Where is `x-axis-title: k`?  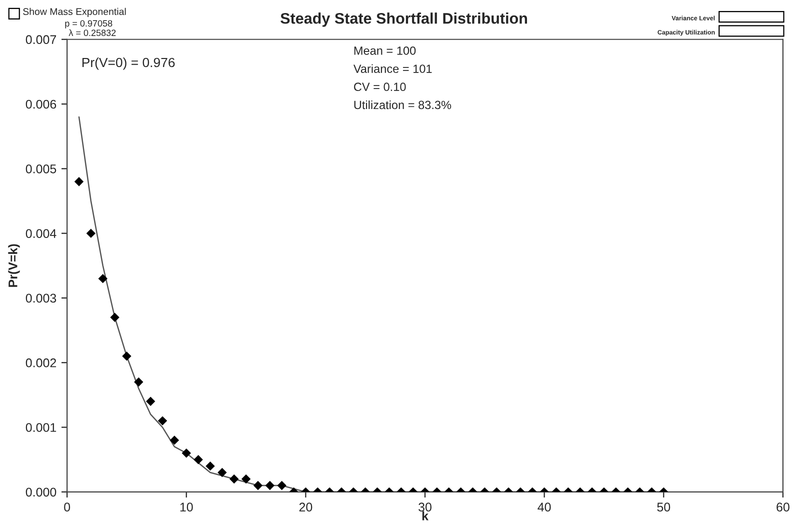
x-axis-title: k is located at coordinates (425, 515).